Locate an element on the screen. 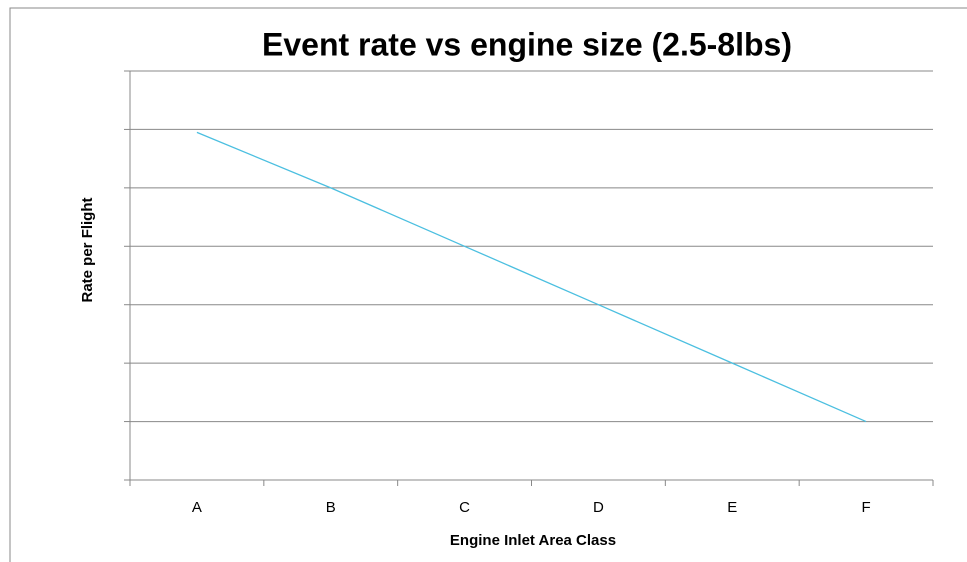  x-tick-label: C is located at coordinates (464, 507).